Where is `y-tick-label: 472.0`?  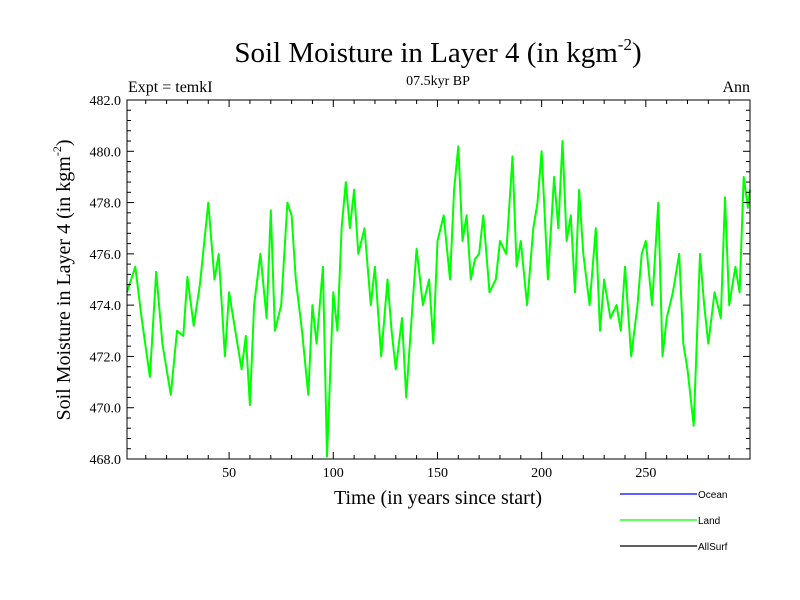 y-tick-label: 472.0 is located at coordinates (106, 357).